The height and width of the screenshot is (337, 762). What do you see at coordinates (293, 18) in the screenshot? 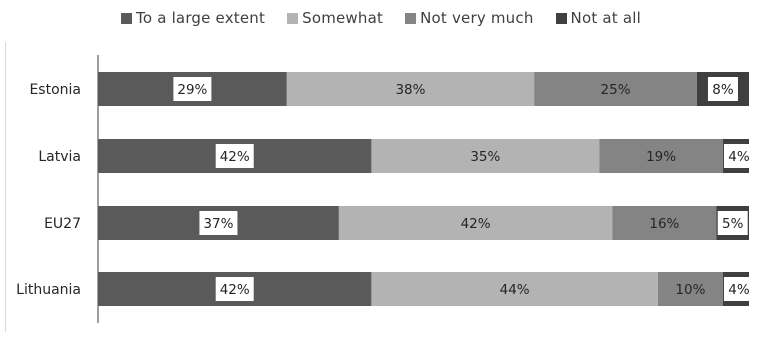
I see `legend-swatch-somewhat` at bounding box center [293, 18].